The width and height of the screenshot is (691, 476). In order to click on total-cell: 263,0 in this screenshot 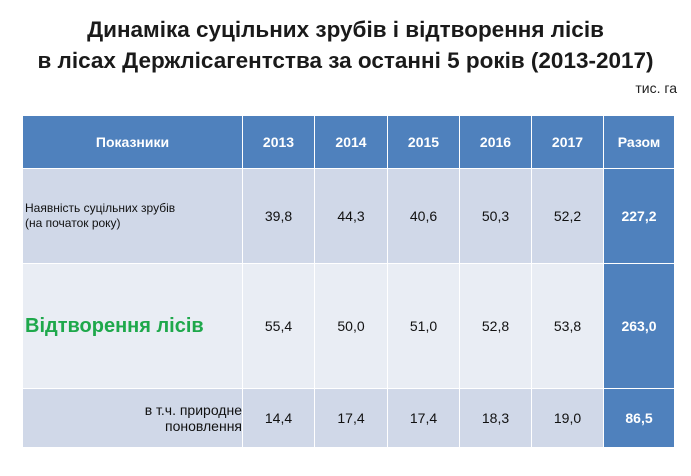, I will do `click(639, 326)`.